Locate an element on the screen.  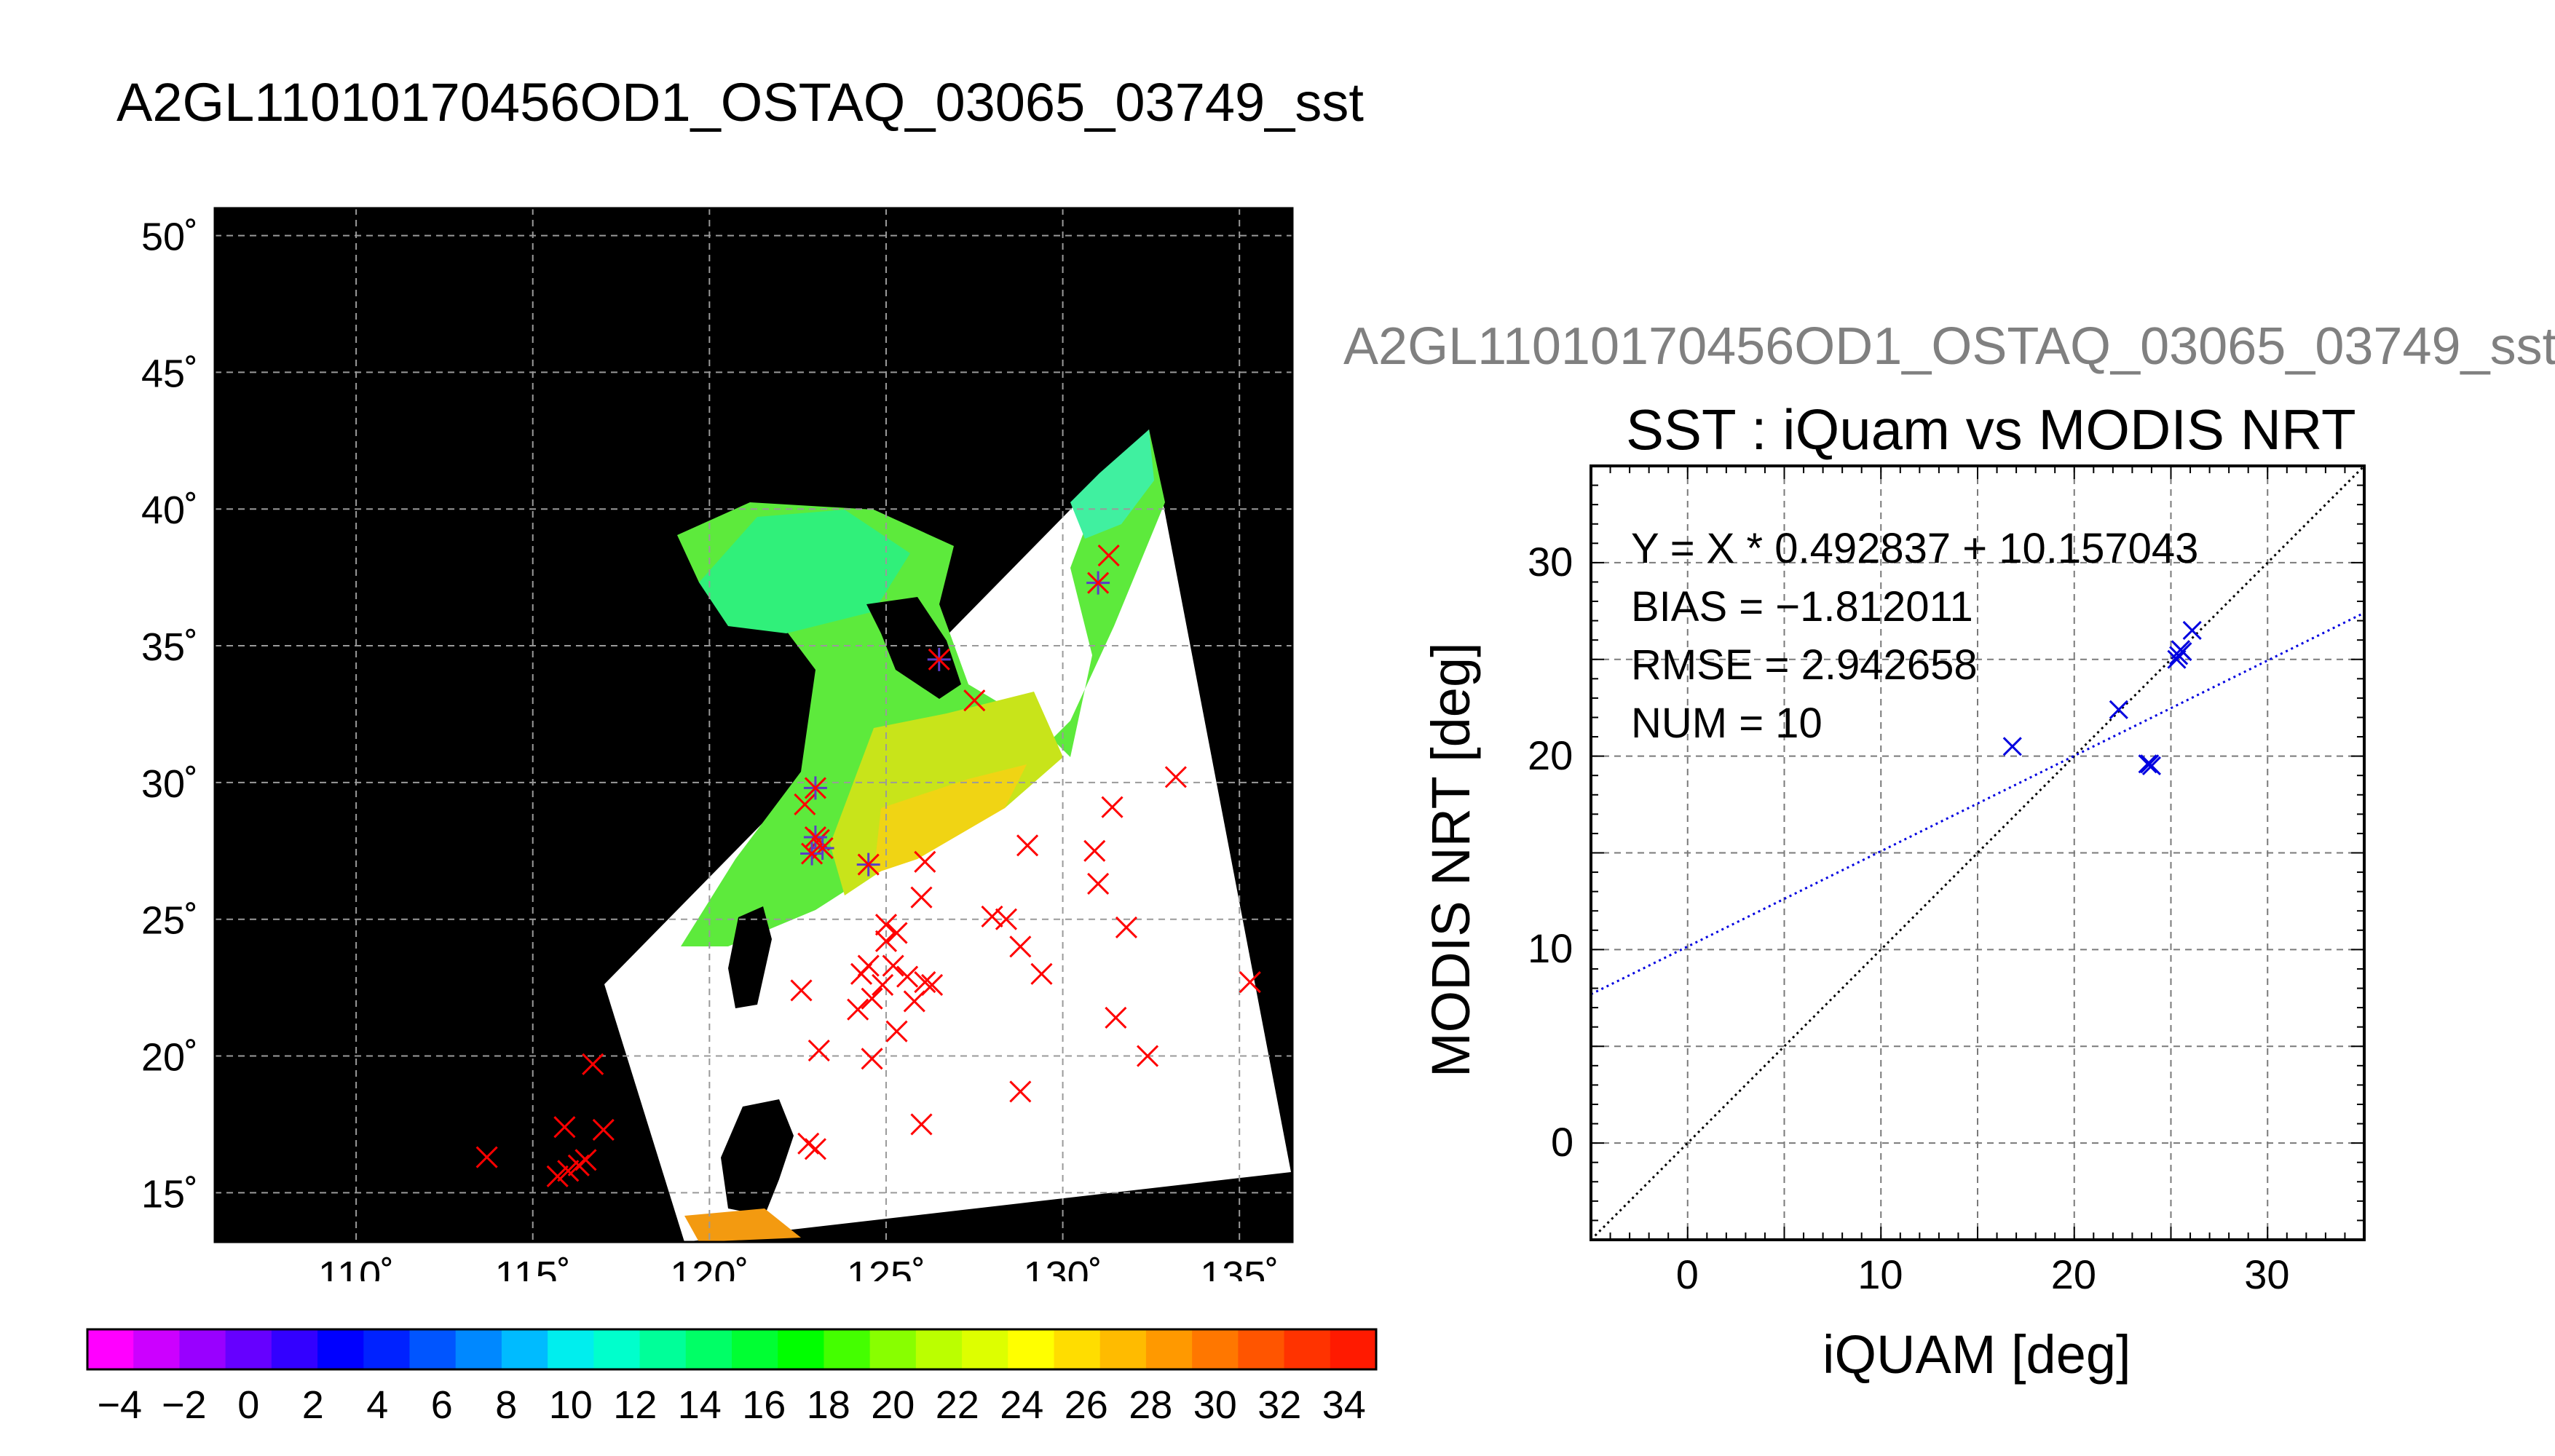
map-lon-tick: 120˚ is located at coordinates (709, 1267).